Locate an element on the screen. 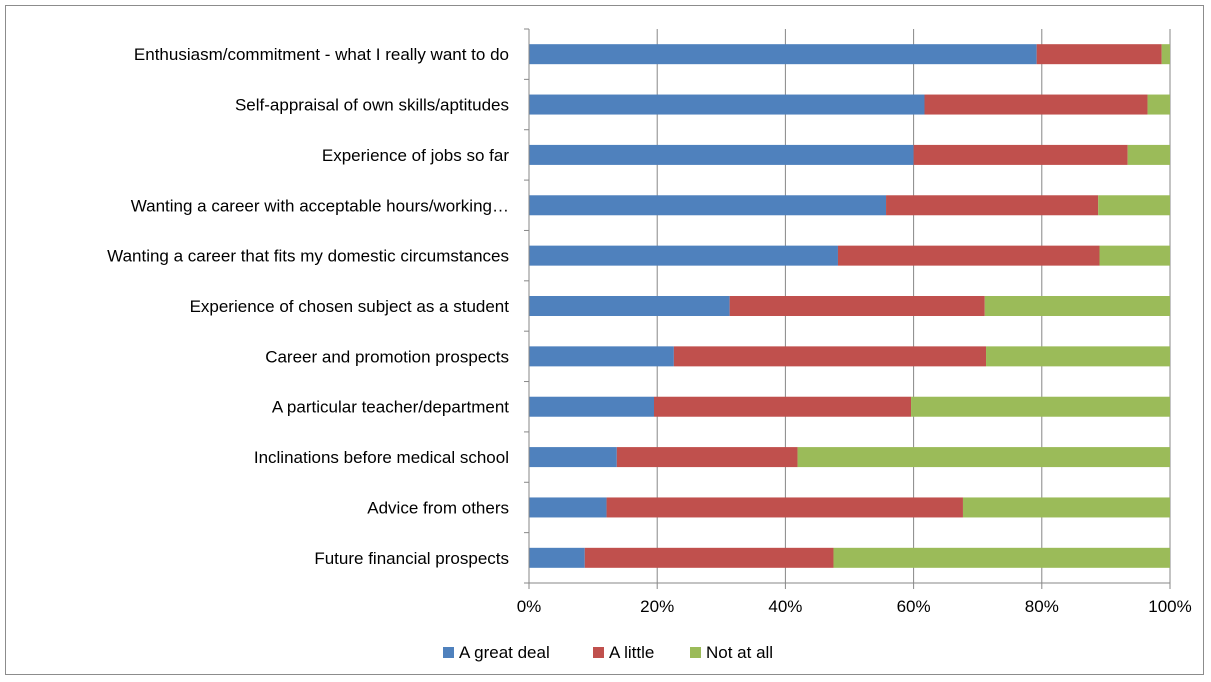  x-tick-label: 60% is located at coordinates (914, 606).